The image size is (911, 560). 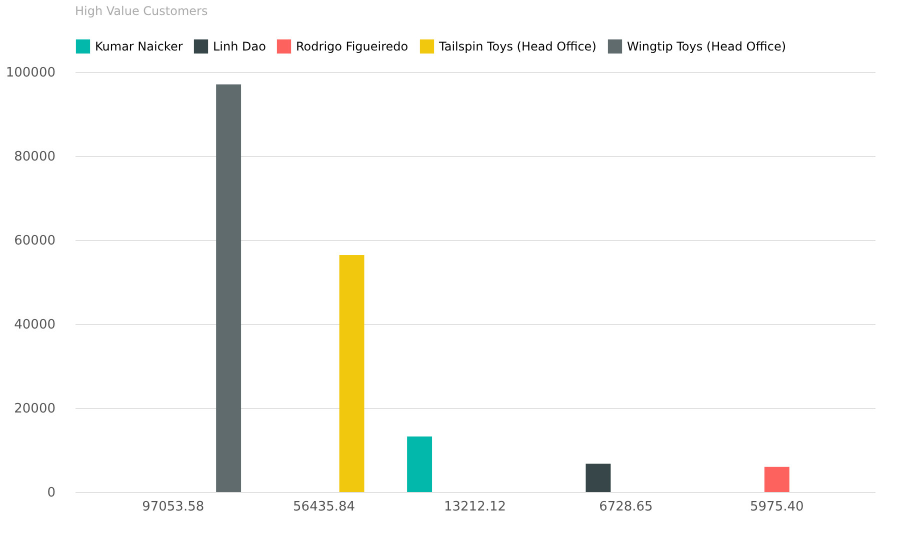 I want to click on x-tick-label: 6728.65, so click(x=626, y=507).